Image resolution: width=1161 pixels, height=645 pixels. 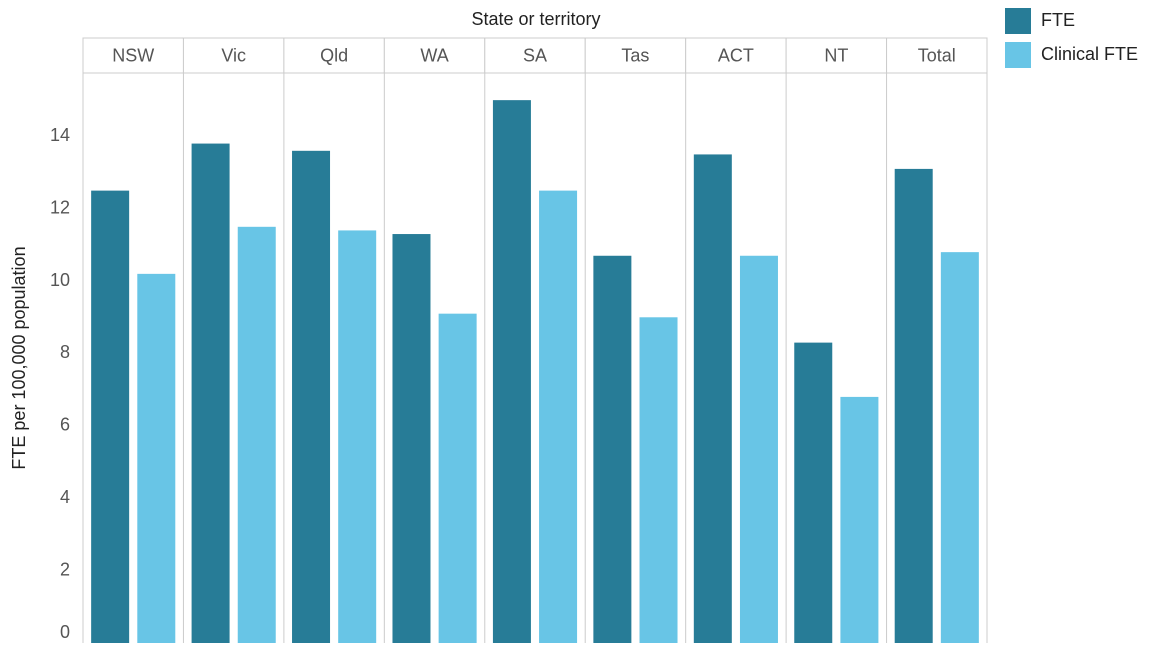 I want to click on facet-title: State or territory, so click(x=535, y=19).